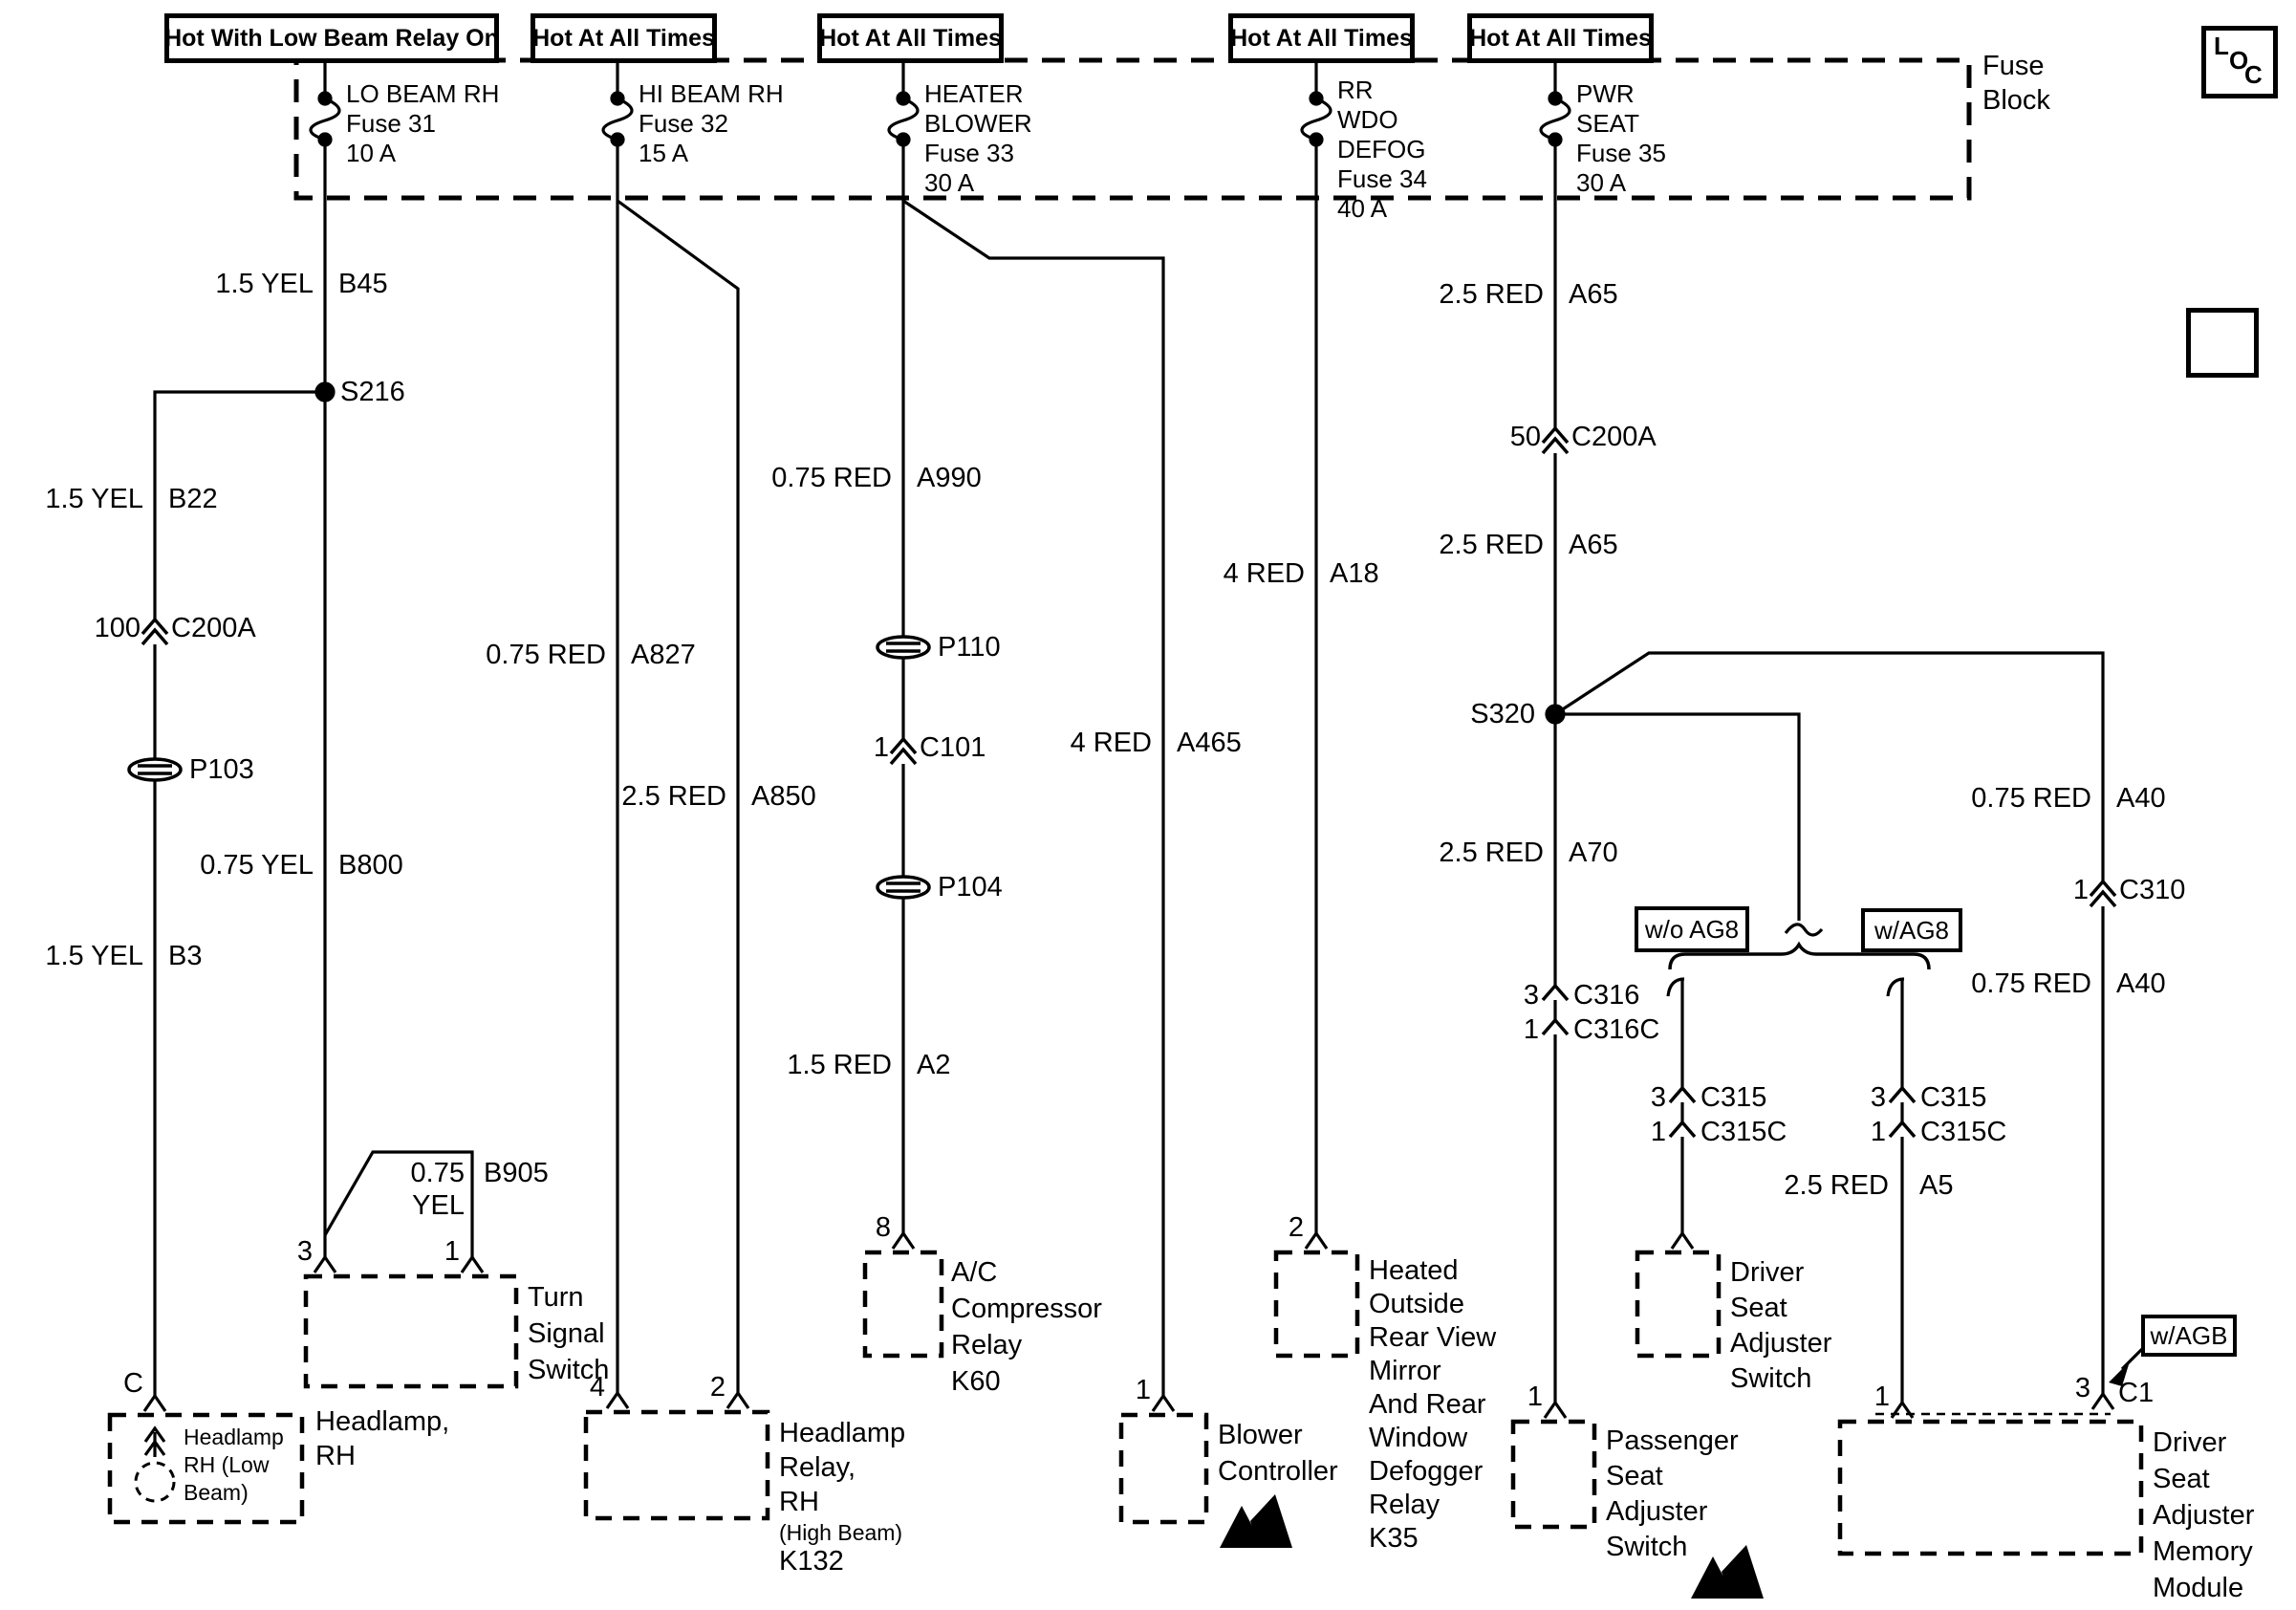 Image resolution: width=2296 pixels, height=1610 pixels. I want to click on connector-c200a-right-id: C200A, so click(1614, 437).